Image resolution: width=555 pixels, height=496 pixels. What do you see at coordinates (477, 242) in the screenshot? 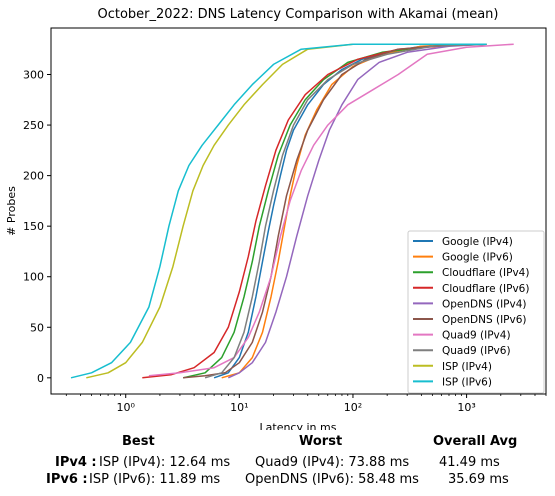
I see `legend-label-0: Google (IPv4)` at bounding box center [477, 242].